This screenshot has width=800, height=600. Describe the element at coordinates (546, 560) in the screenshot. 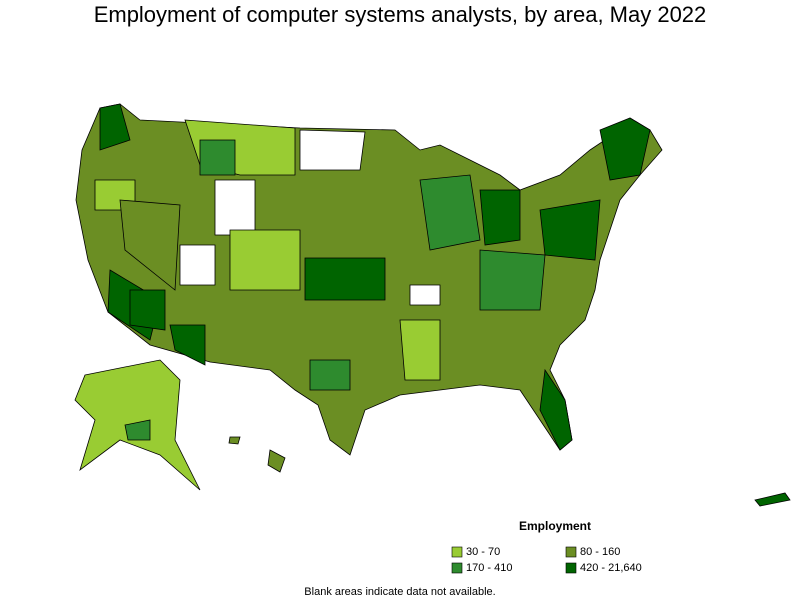

I see `legend: 30 - 70 80 - 160 170 - 410 420 - 21,640` at that location.